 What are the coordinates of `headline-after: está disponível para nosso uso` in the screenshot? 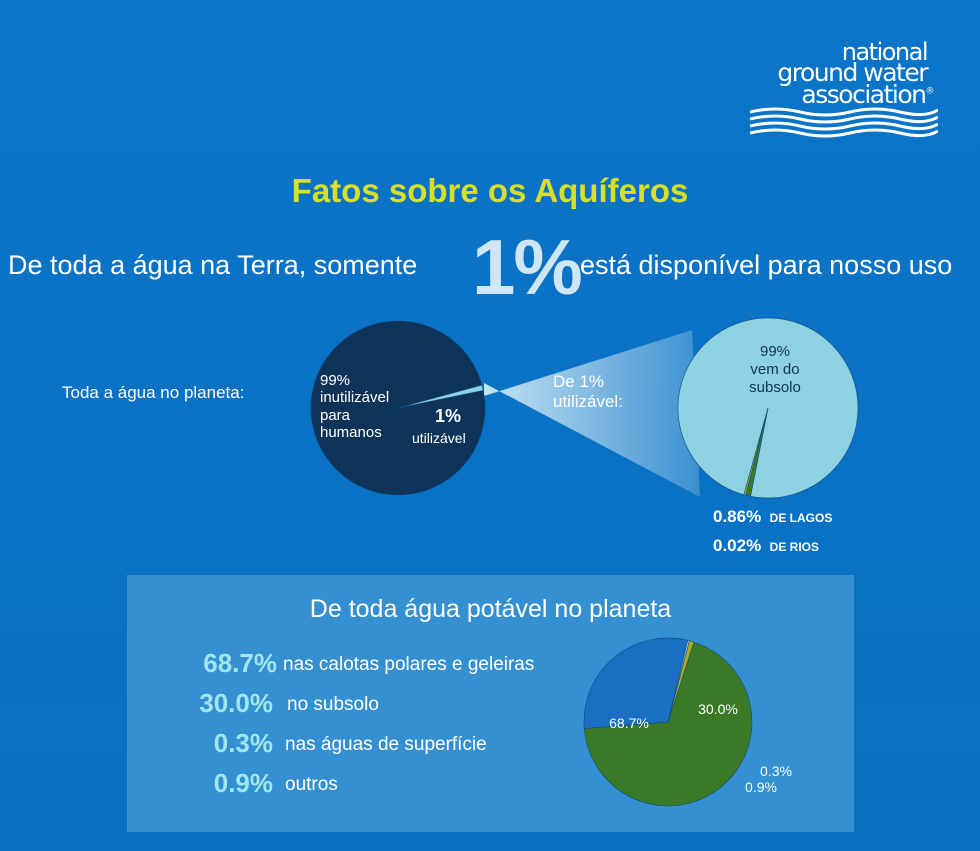 It's located at (766, 265).